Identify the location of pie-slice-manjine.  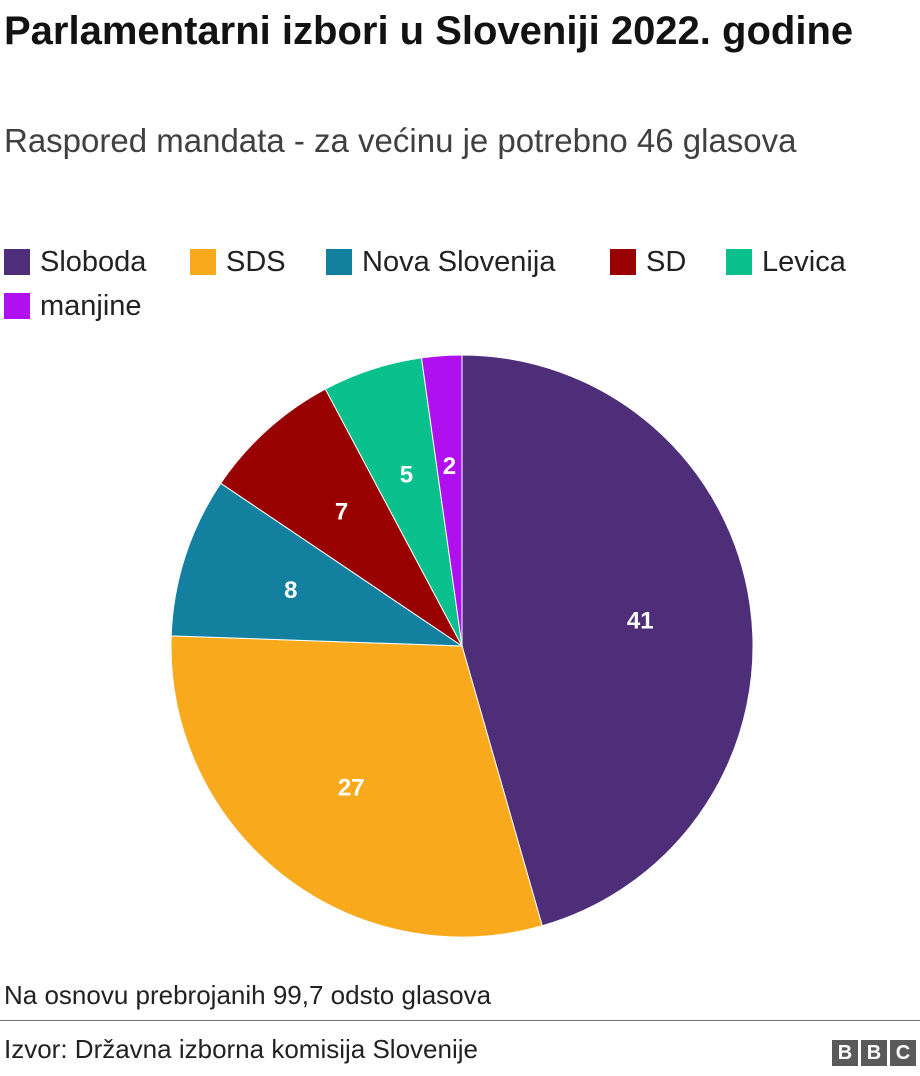
(441, 500).